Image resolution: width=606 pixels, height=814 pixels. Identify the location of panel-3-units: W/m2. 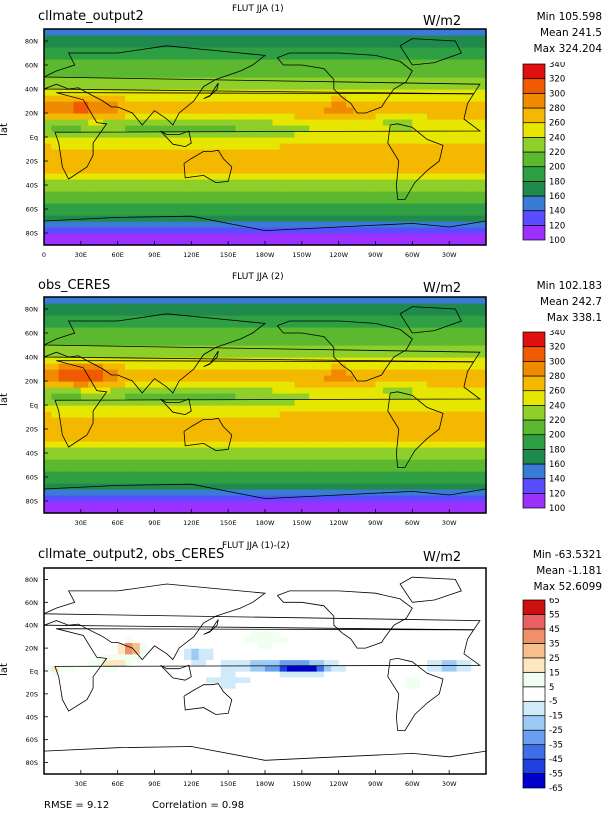
(442, 557).